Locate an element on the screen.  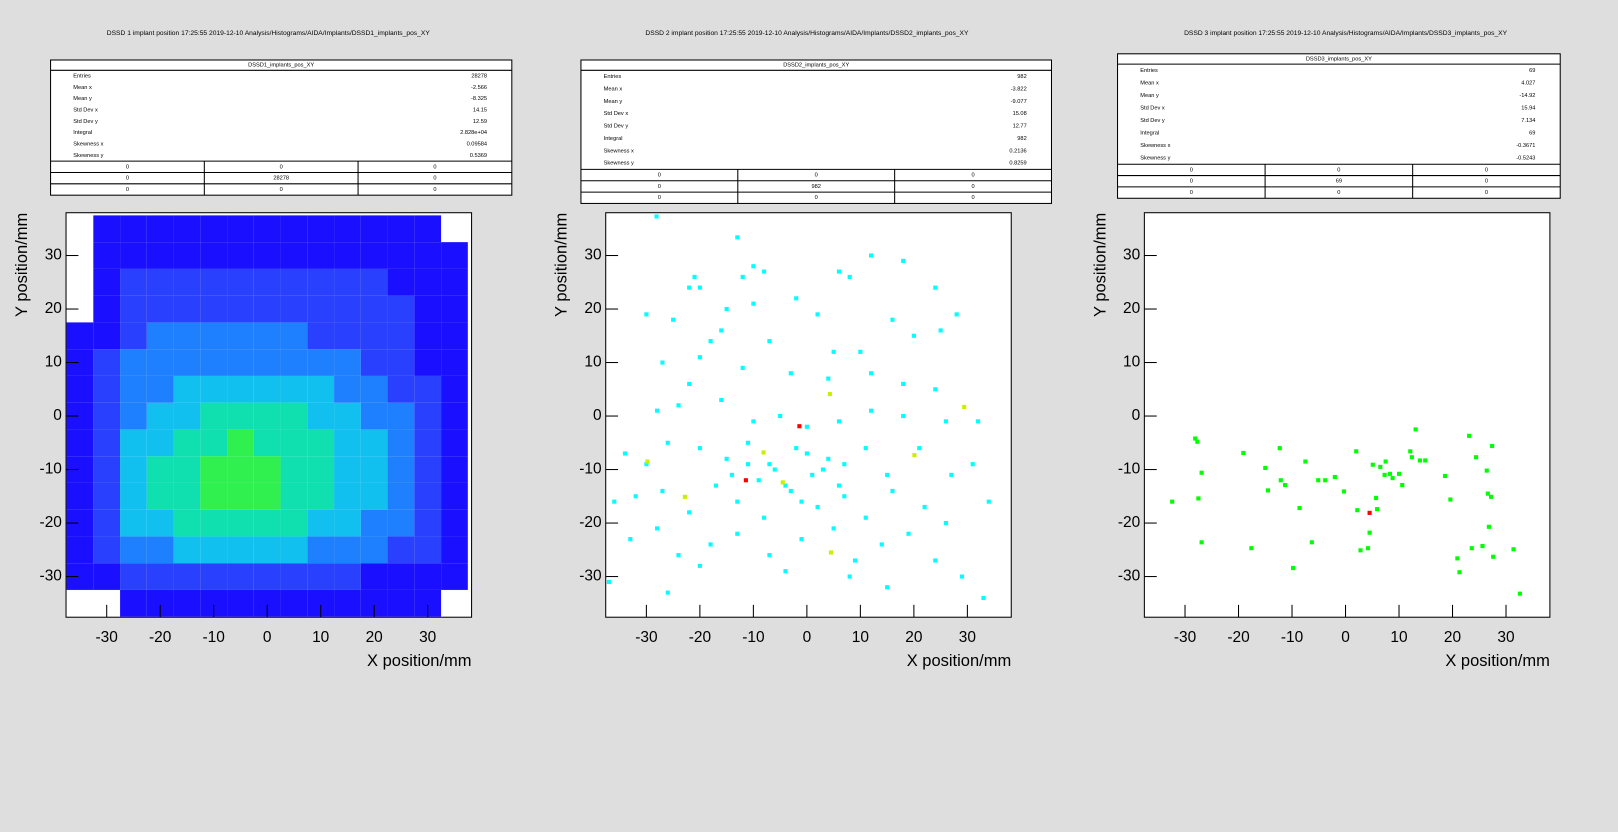
x-tick-label: -10 is located at coordinates (753, 637).